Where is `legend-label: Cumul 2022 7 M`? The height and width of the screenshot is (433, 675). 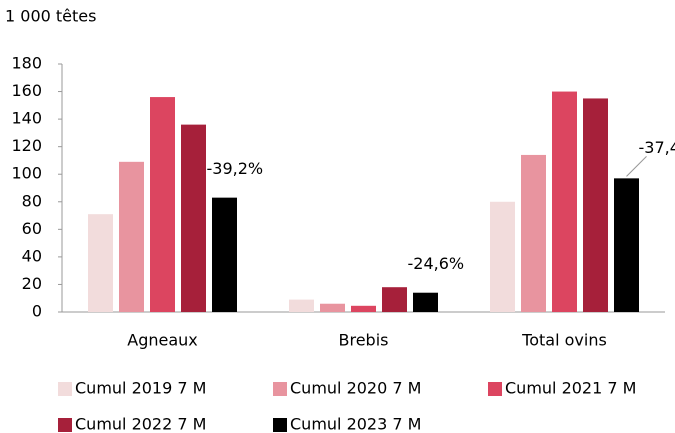 legend-label: Cumul 2022 7 M is located at coordinates (140, 424).